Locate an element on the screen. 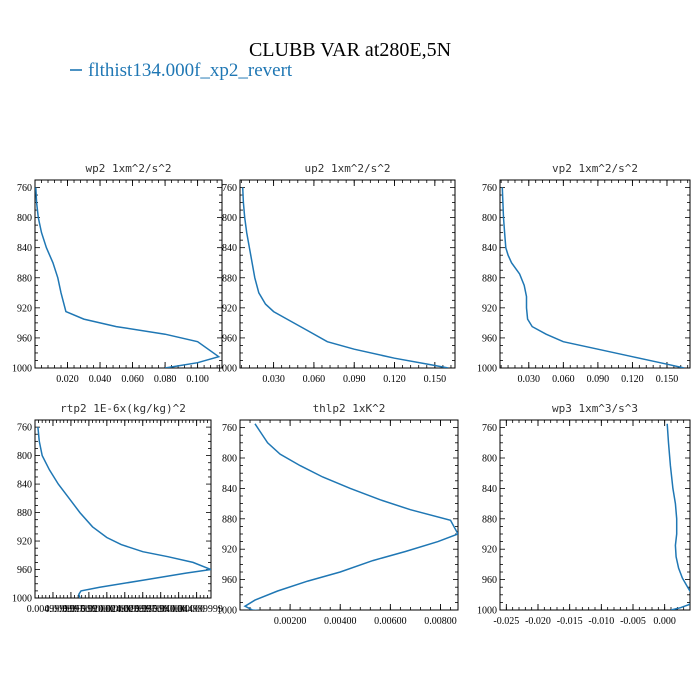 The image size is (700, 700). x-tick-label: 0.035000000 is located at coordinates (160, 609).